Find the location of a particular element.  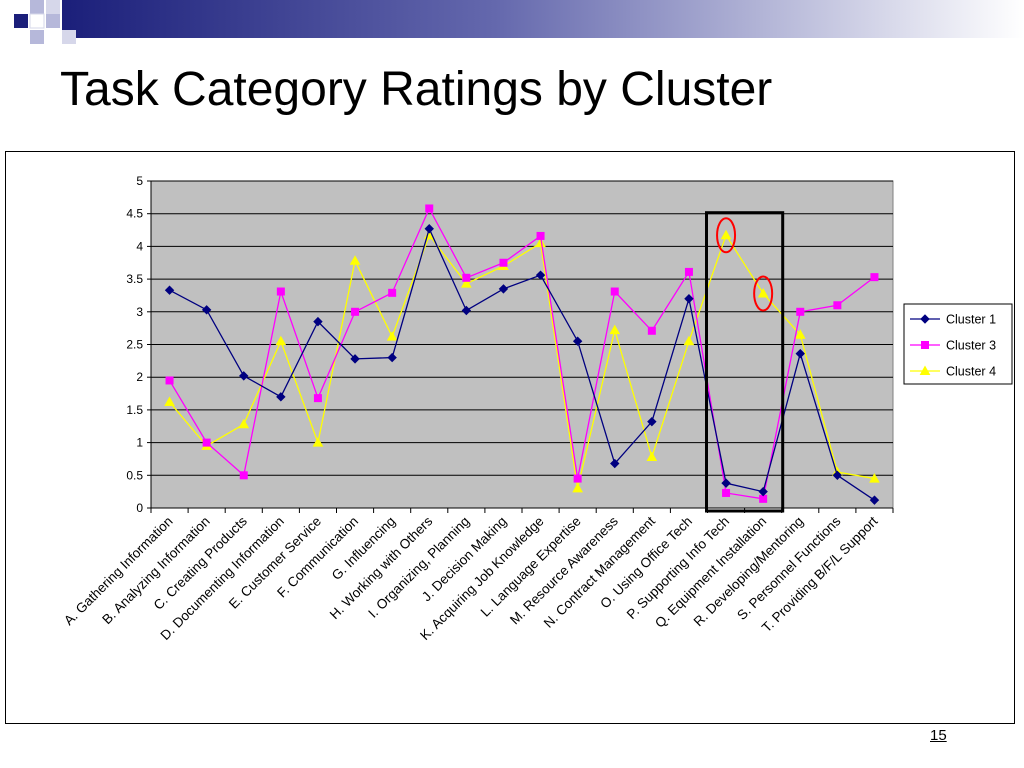

legend-label-cluster-4: Cluster 4 is located at coordinates (971, 372).